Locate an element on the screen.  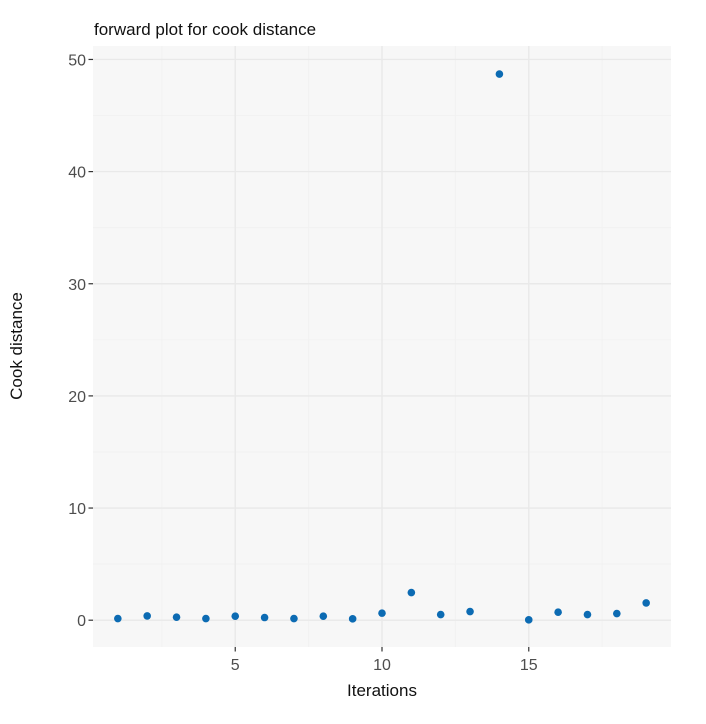
y-tick-label: 10 is located at coordinates (77, 509).